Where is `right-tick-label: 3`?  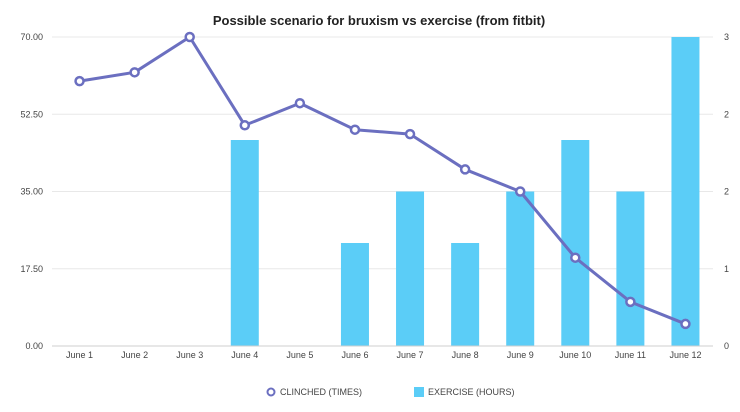 right-tick-label: 3 is located at coordinates (726, 37).